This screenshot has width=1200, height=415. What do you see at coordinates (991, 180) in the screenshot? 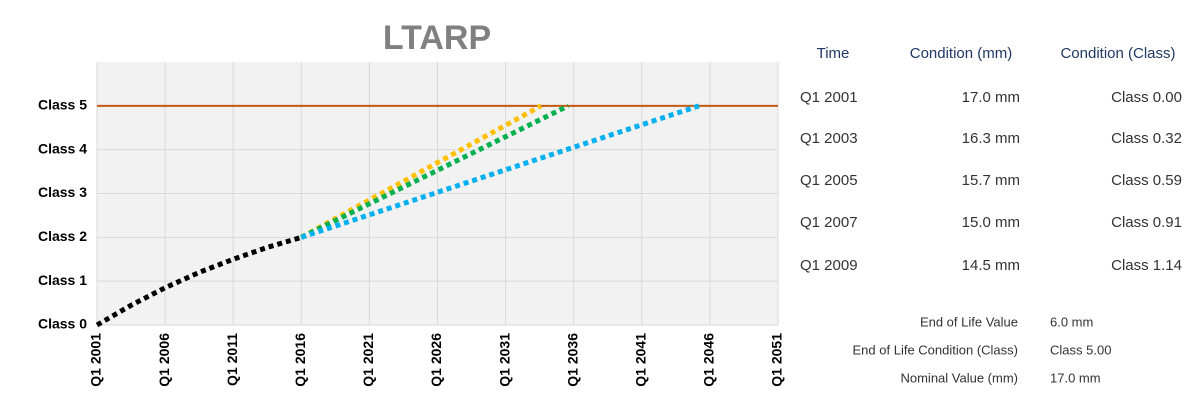
I see `table-cell: 15.7 mm` at bounding box center [991, 180].